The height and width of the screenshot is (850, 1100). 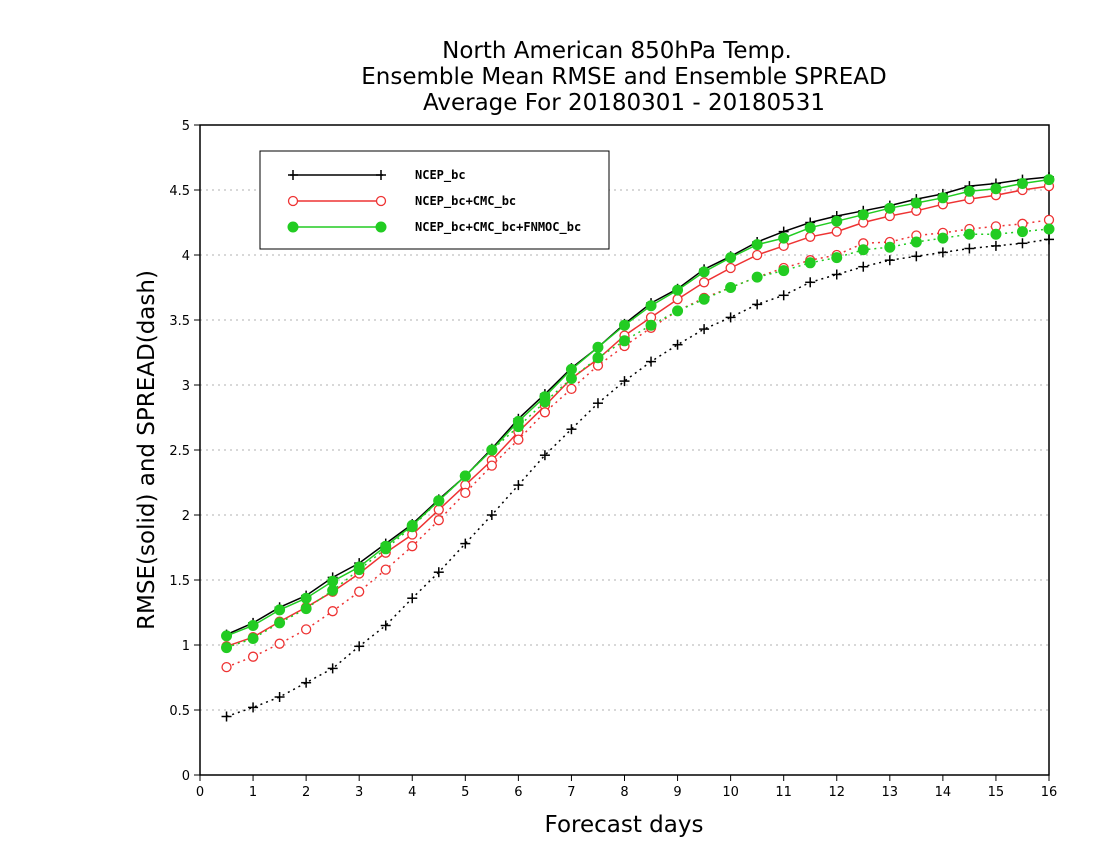 I want to click on x-tick-label: 16, so click(x=1049, y=792).